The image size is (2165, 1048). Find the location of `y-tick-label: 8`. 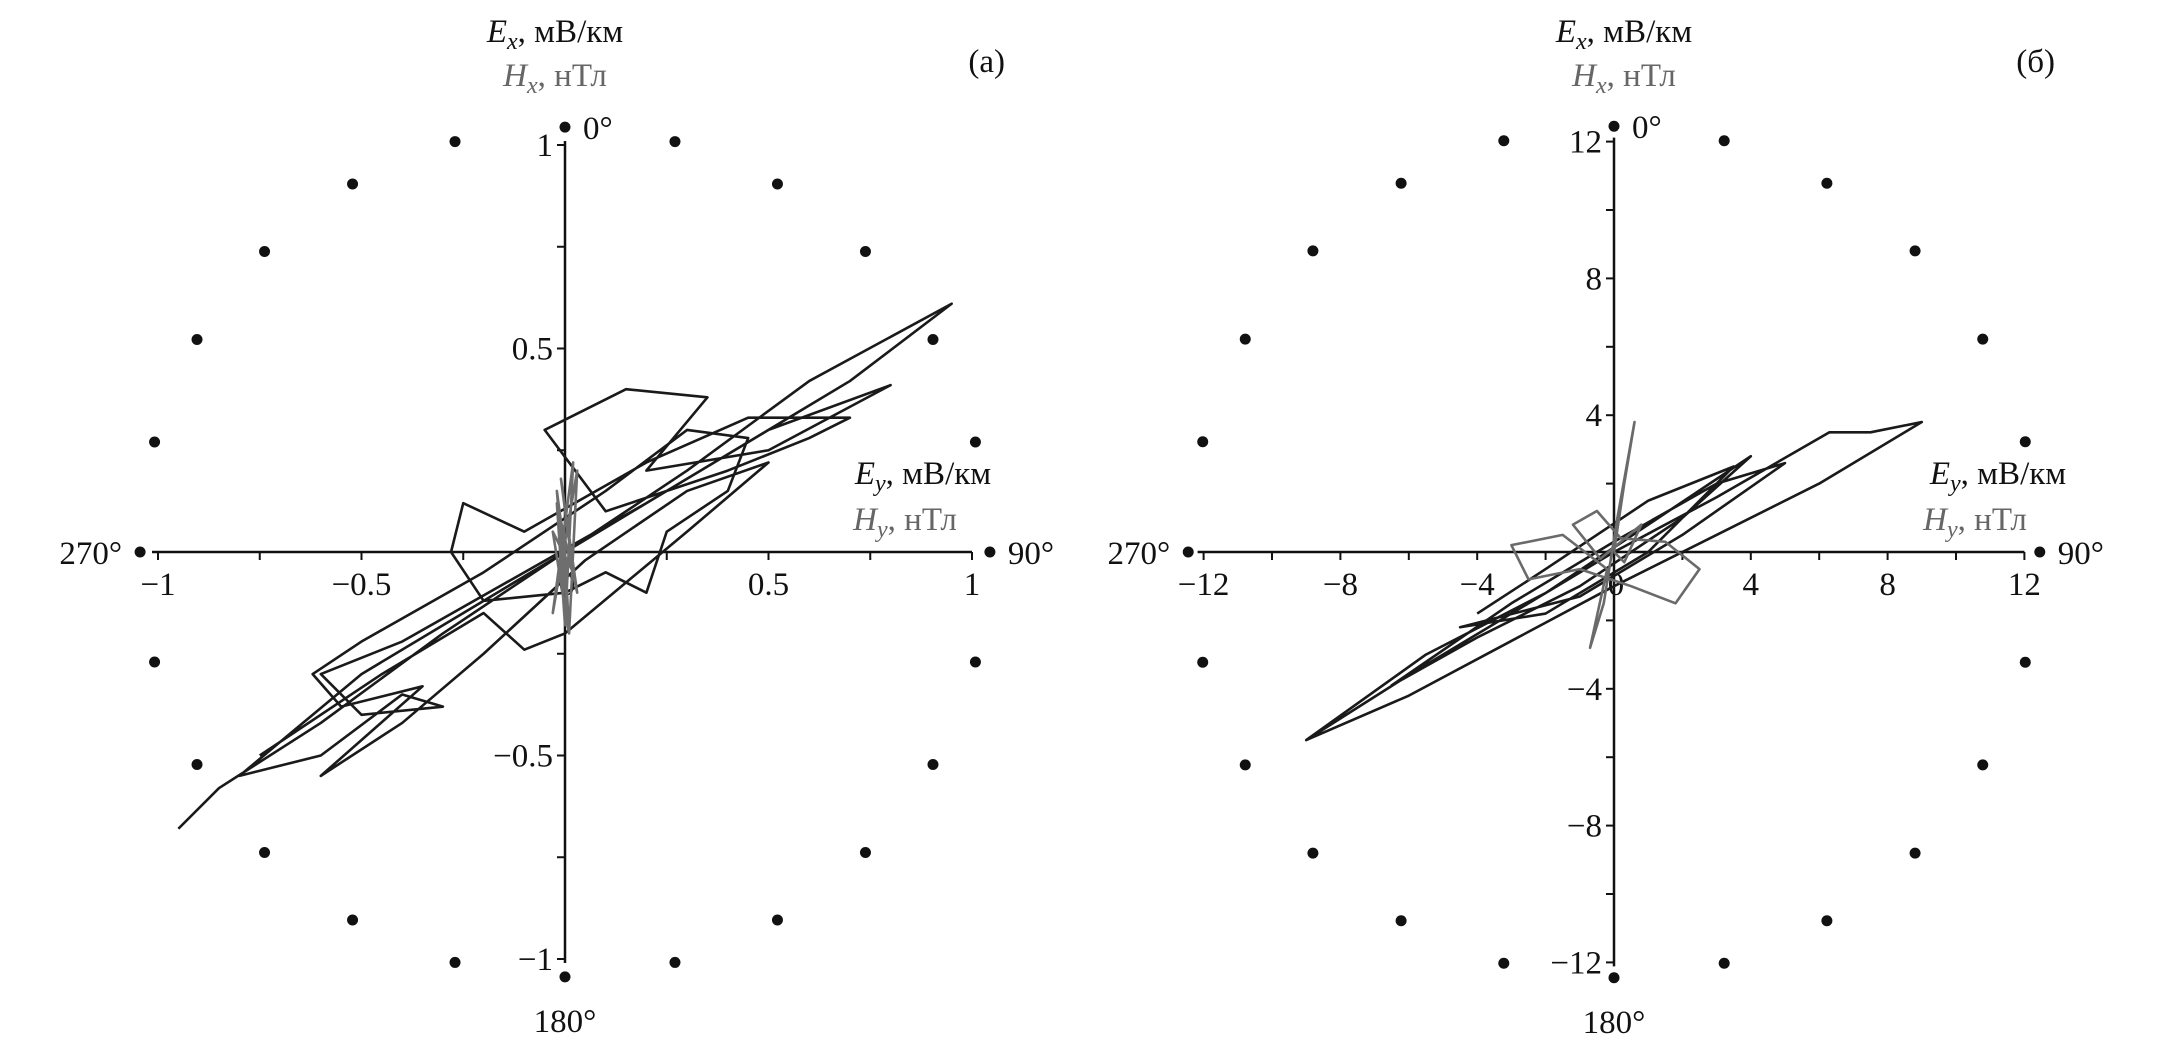

y-tick-label: 8 is located at coordinates (1594, 279).